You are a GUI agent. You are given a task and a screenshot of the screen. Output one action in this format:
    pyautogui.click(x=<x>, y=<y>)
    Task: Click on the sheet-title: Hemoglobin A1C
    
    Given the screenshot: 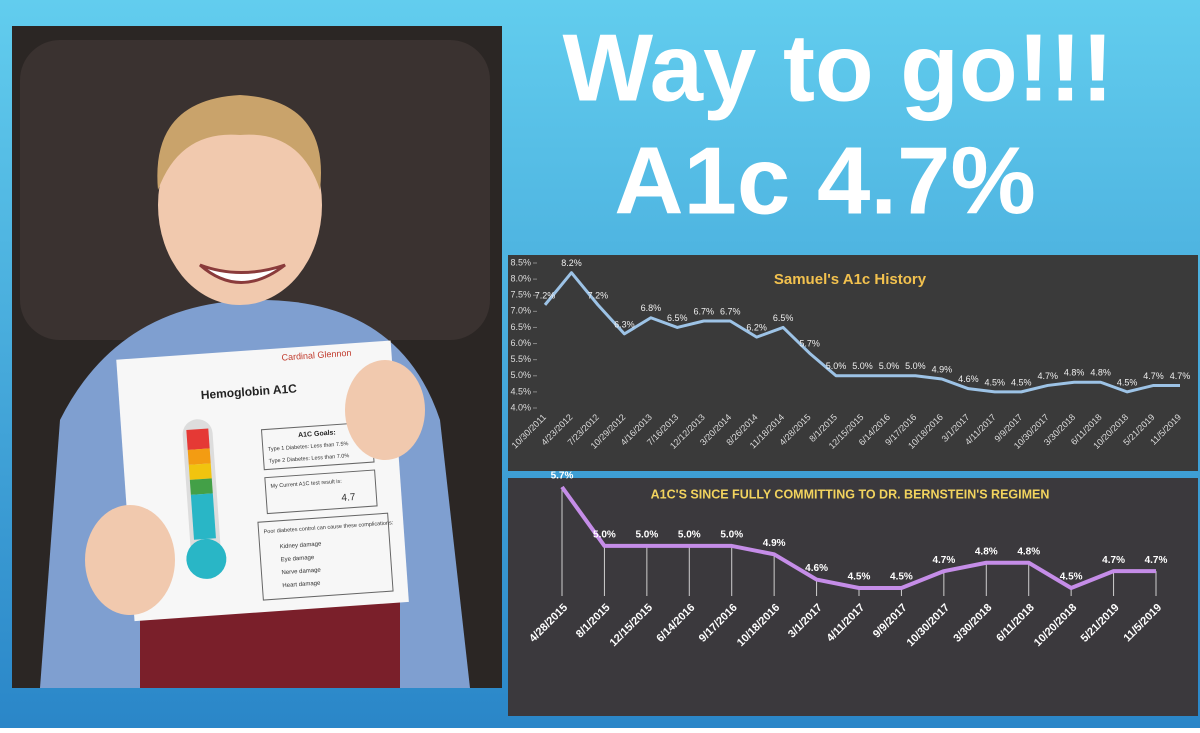 What is the action you would take?
    pyautogui.click(x=248, y=391)
    